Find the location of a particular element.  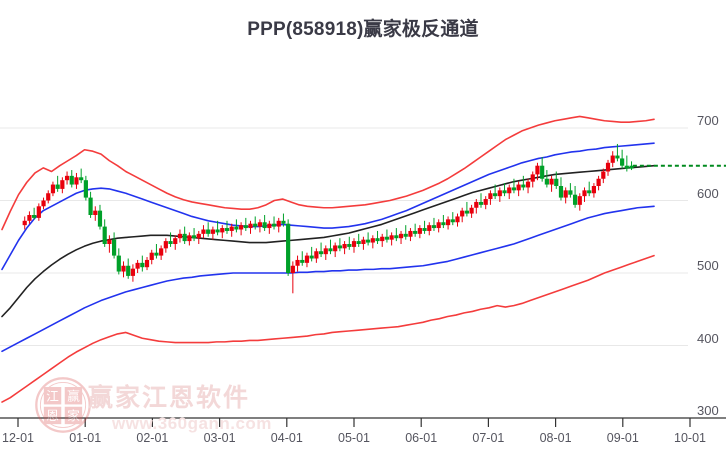

y-axis-tick-label: 500 is located at coordinates (708, 265).